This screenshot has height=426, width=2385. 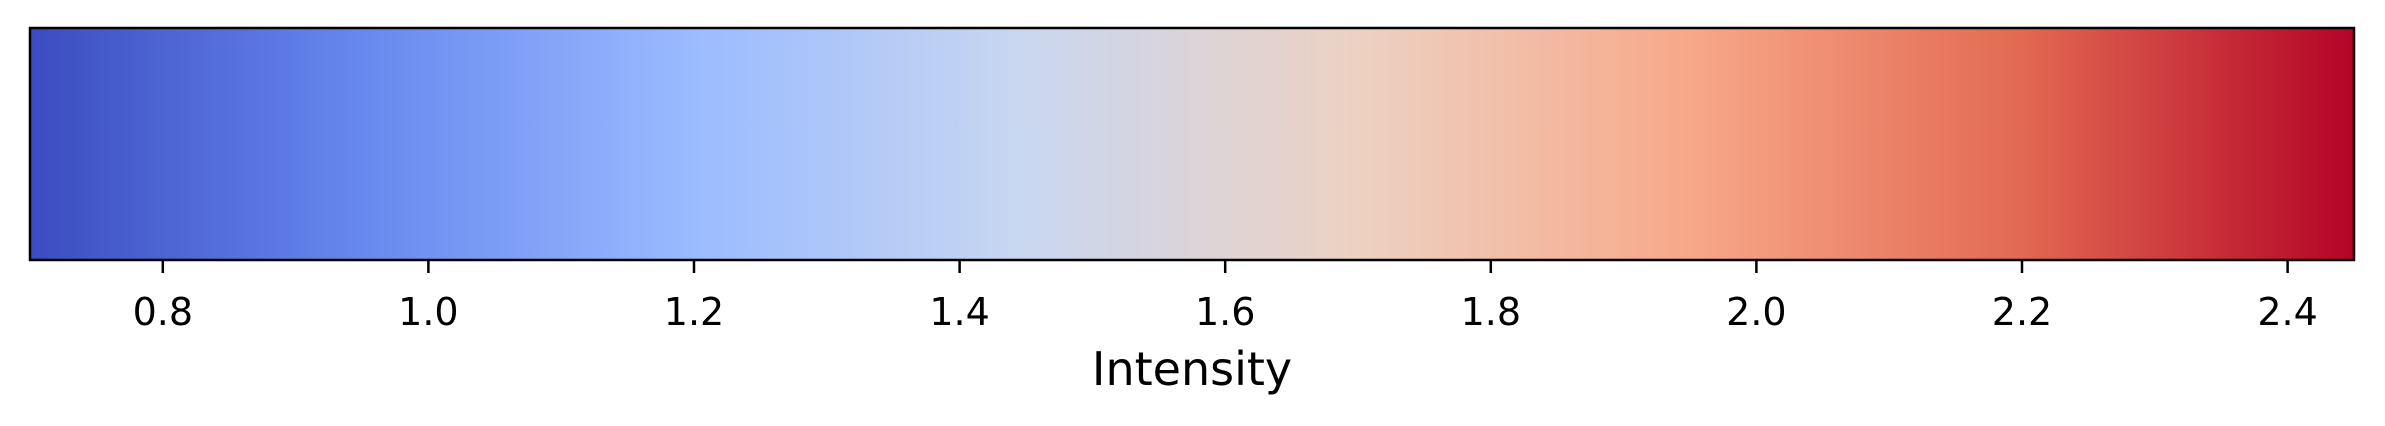 What do you see at coordinates (959, 312) in the screenshot?
I see `x-tick-label: 1.4` at bounding box center [959, 312].